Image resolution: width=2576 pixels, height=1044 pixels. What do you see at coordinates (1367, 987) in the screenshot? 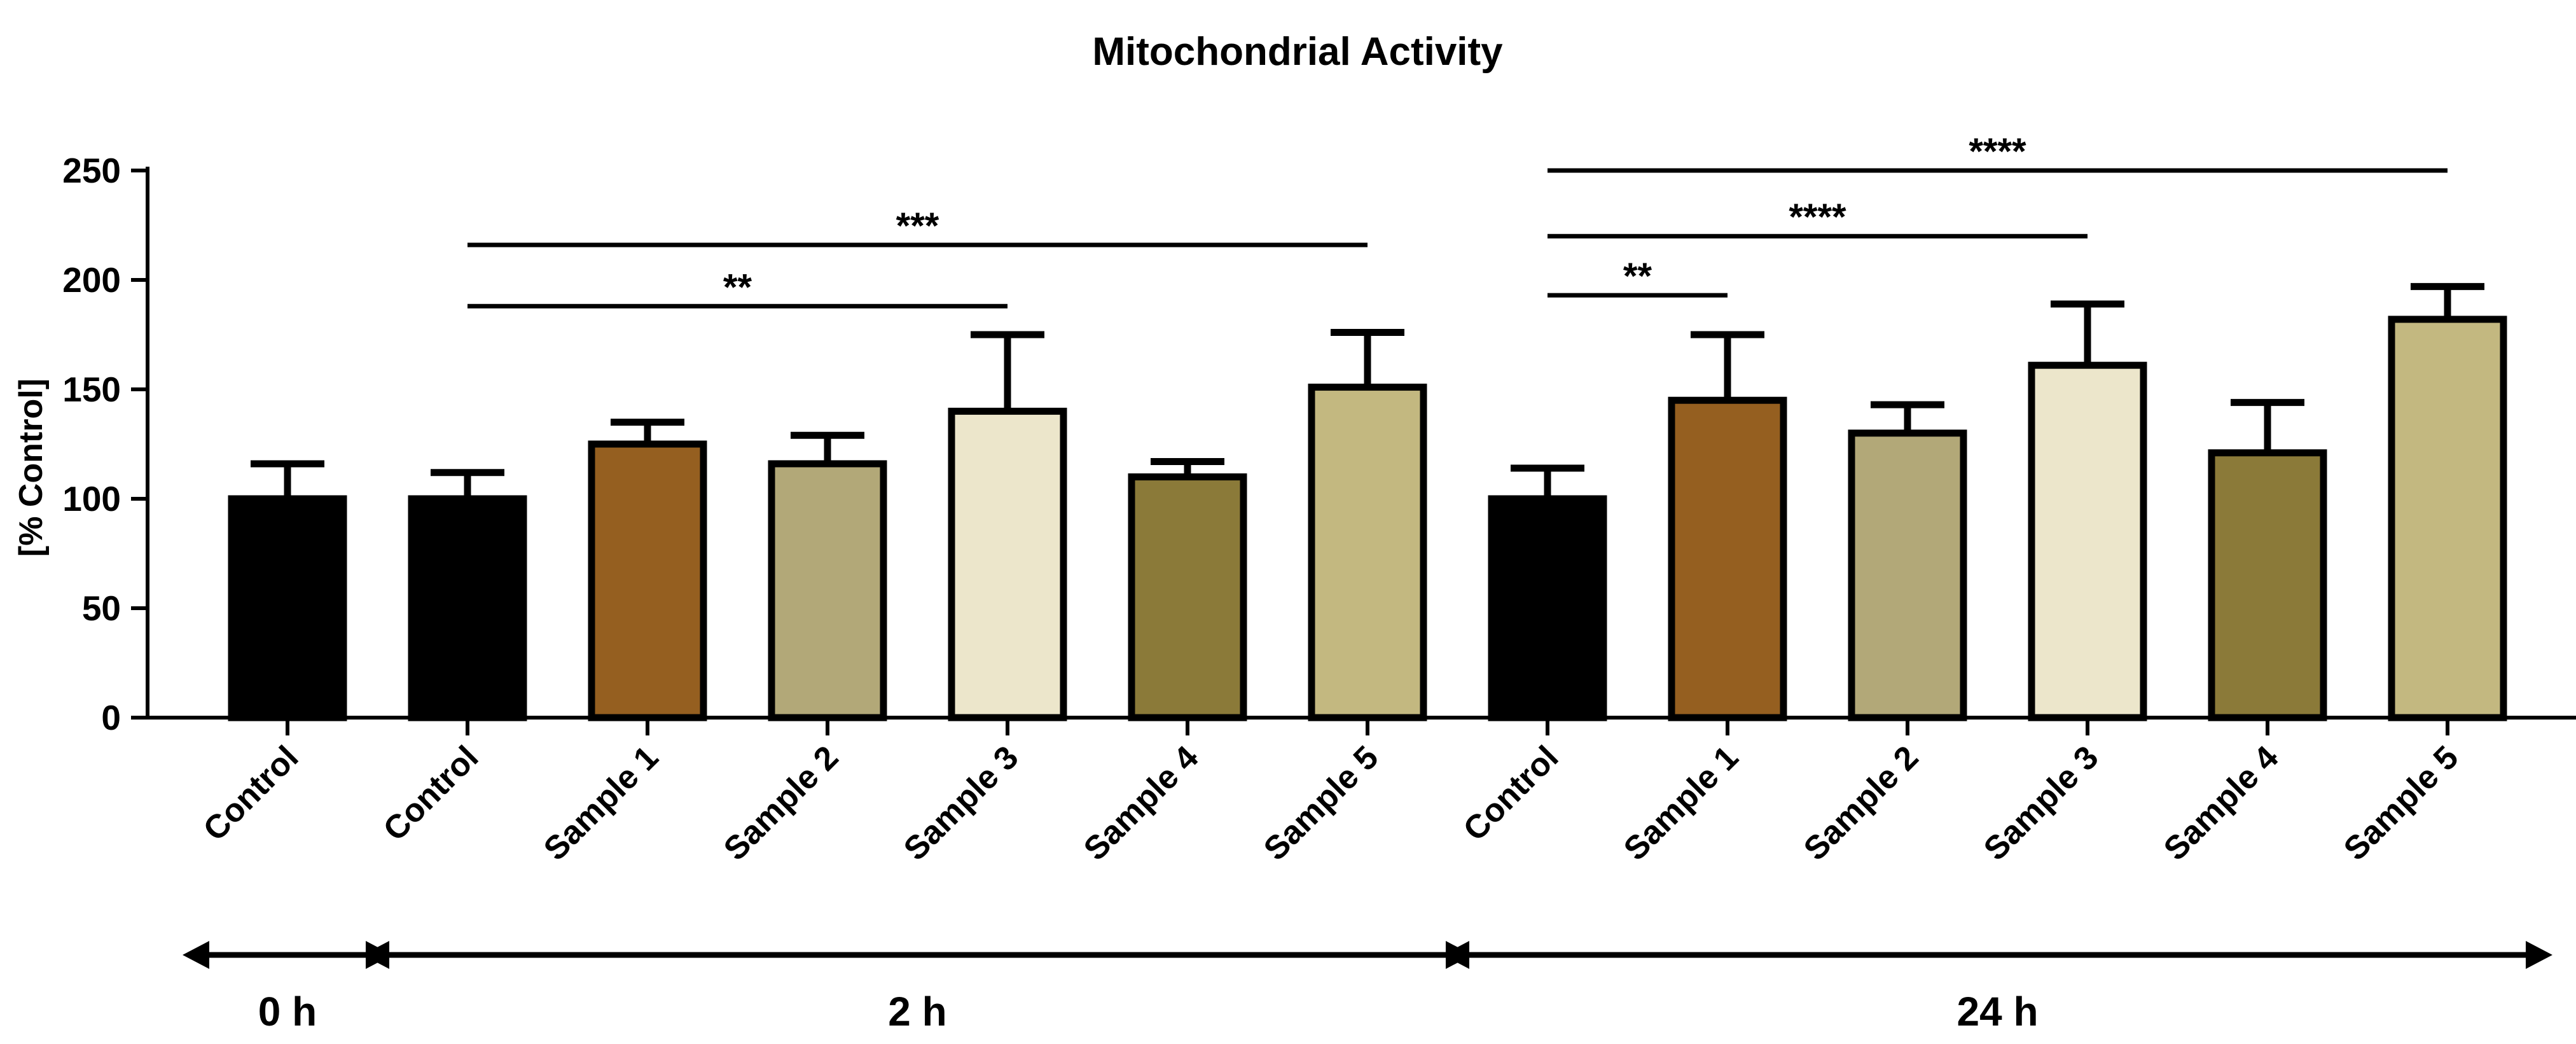
I see `time-groups-layer: 0 h 2 h 24 h` at bounding box center [1367, 987].